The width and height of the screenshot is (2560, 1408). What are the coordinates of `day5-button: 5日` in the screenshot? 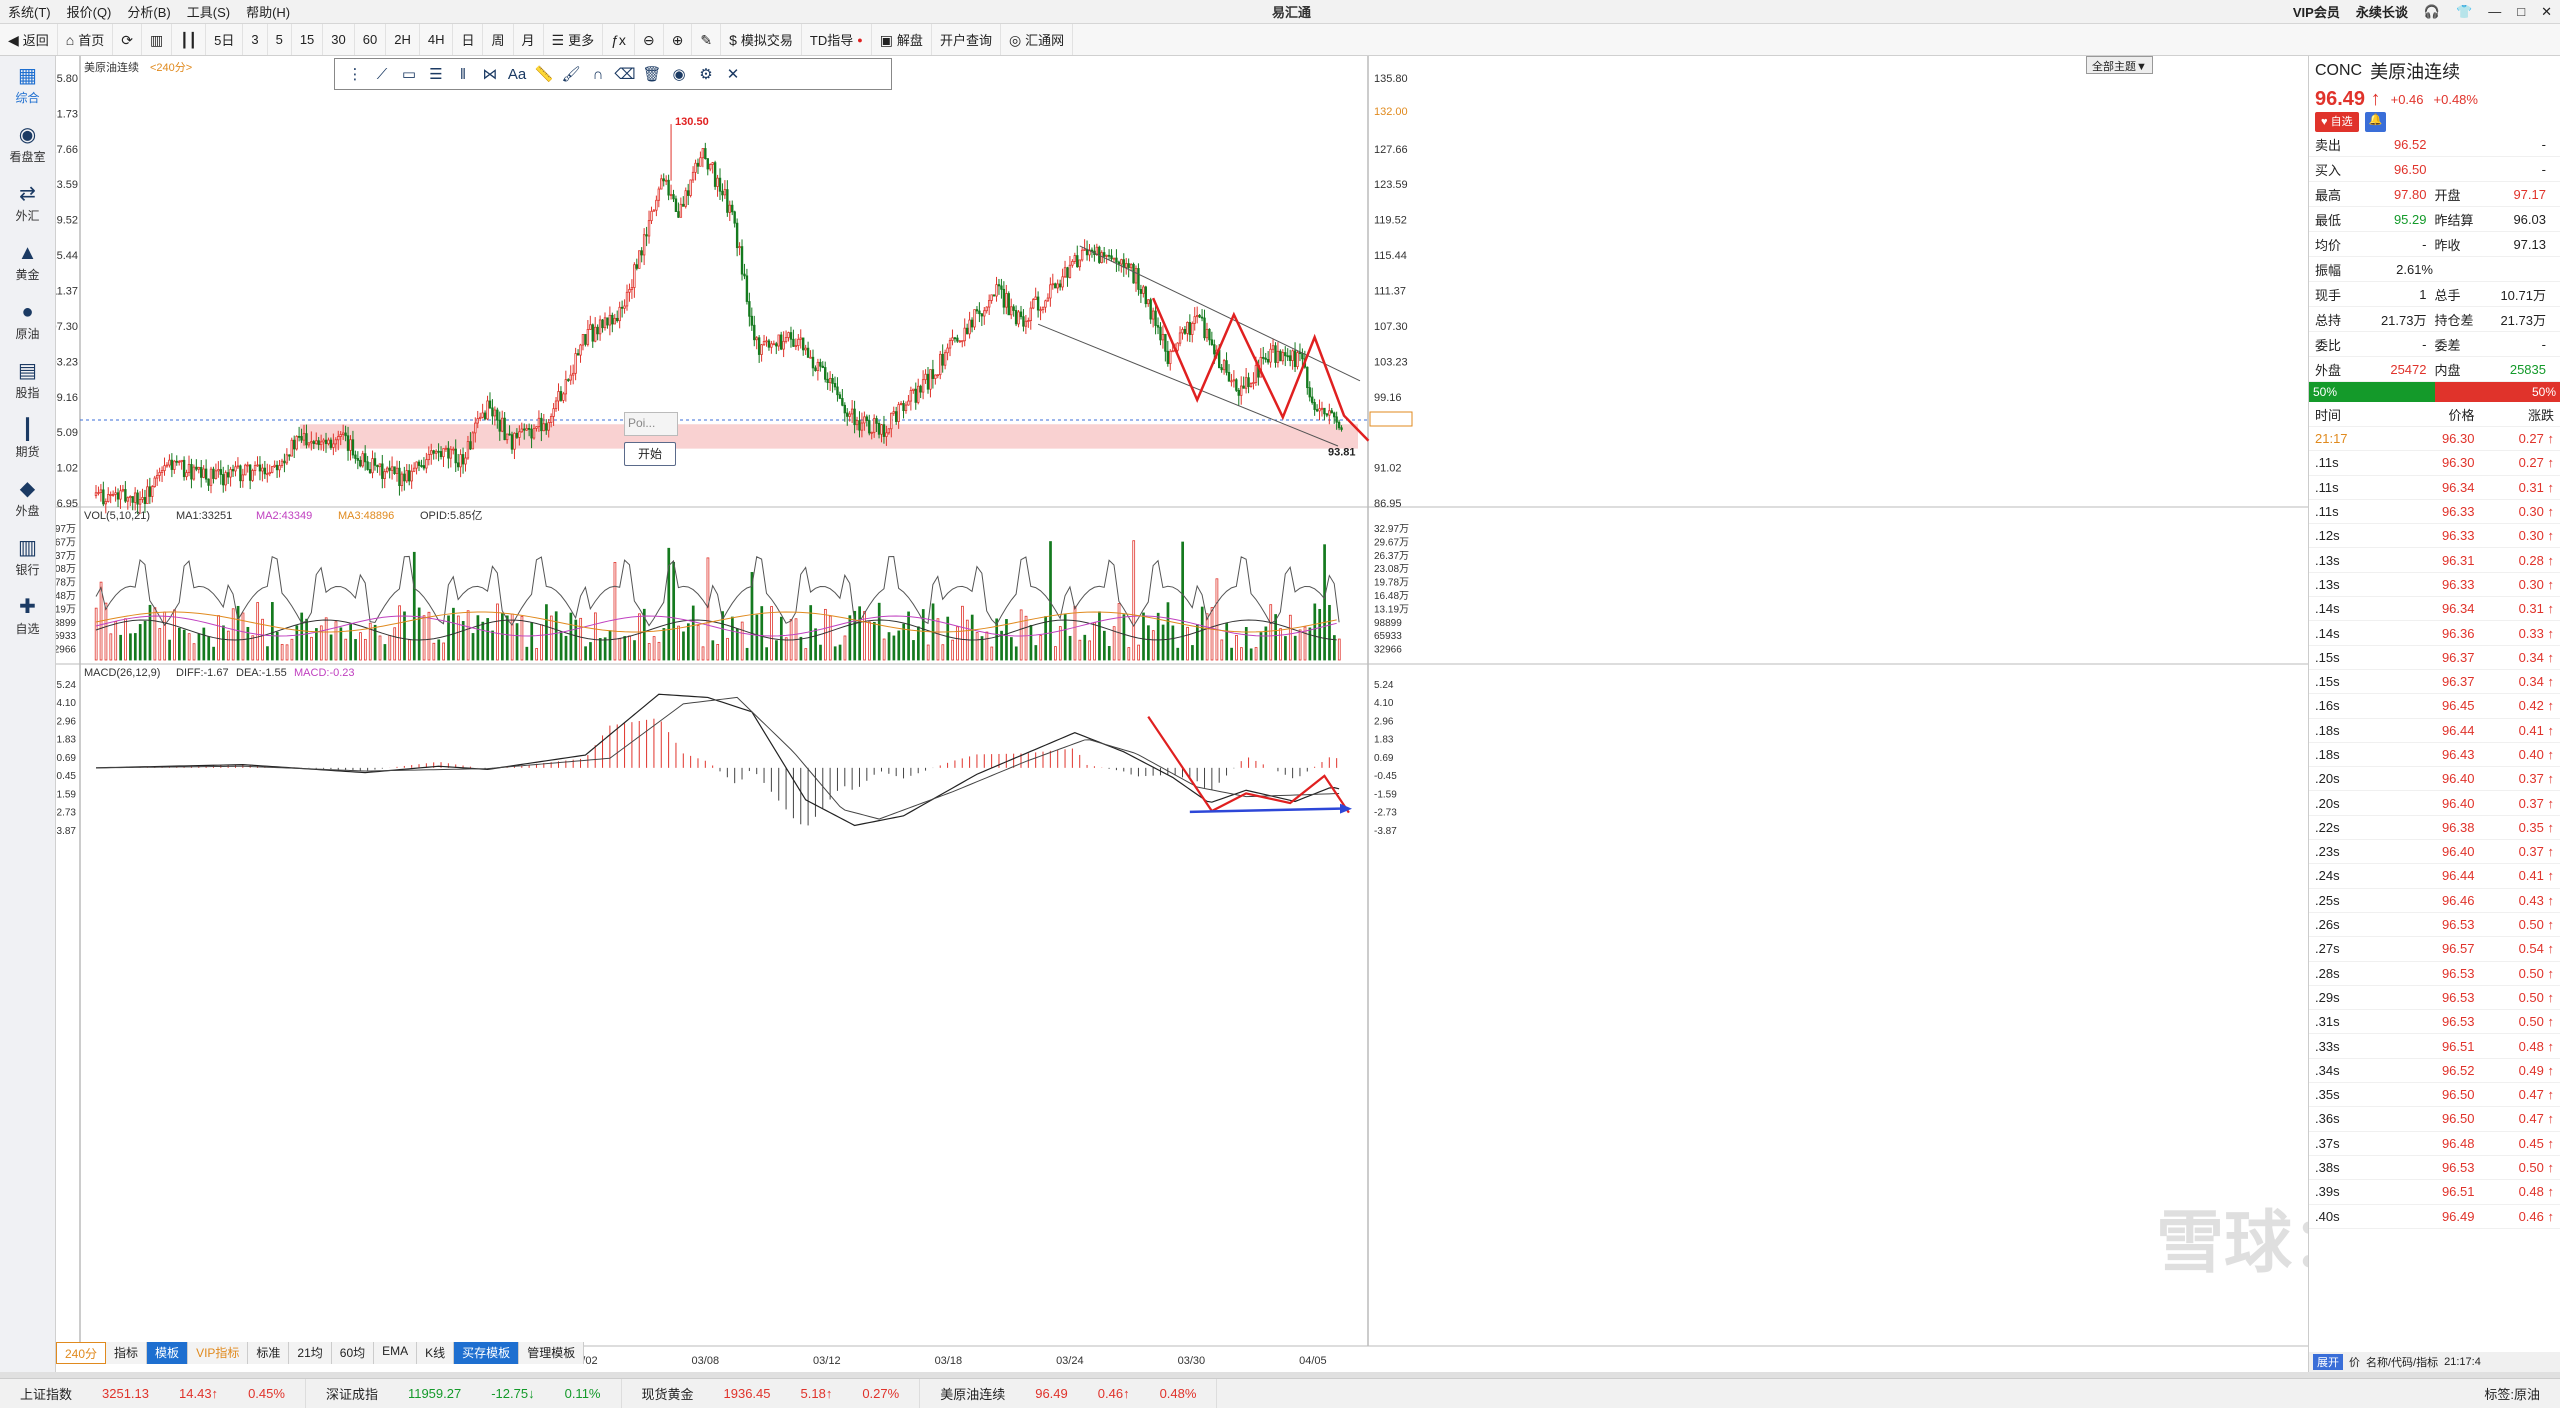 It's located at (225, 39).